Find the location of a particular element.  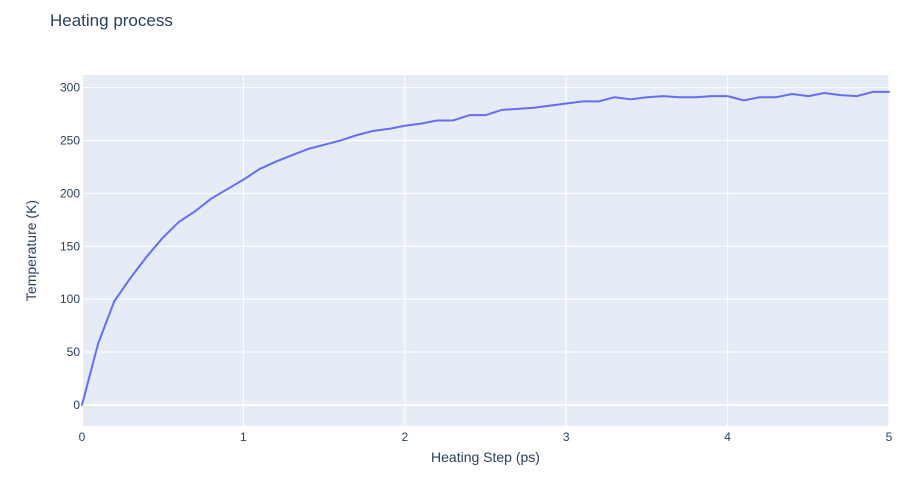

x-tick-label: 5 is located at coordinates (889, 437).